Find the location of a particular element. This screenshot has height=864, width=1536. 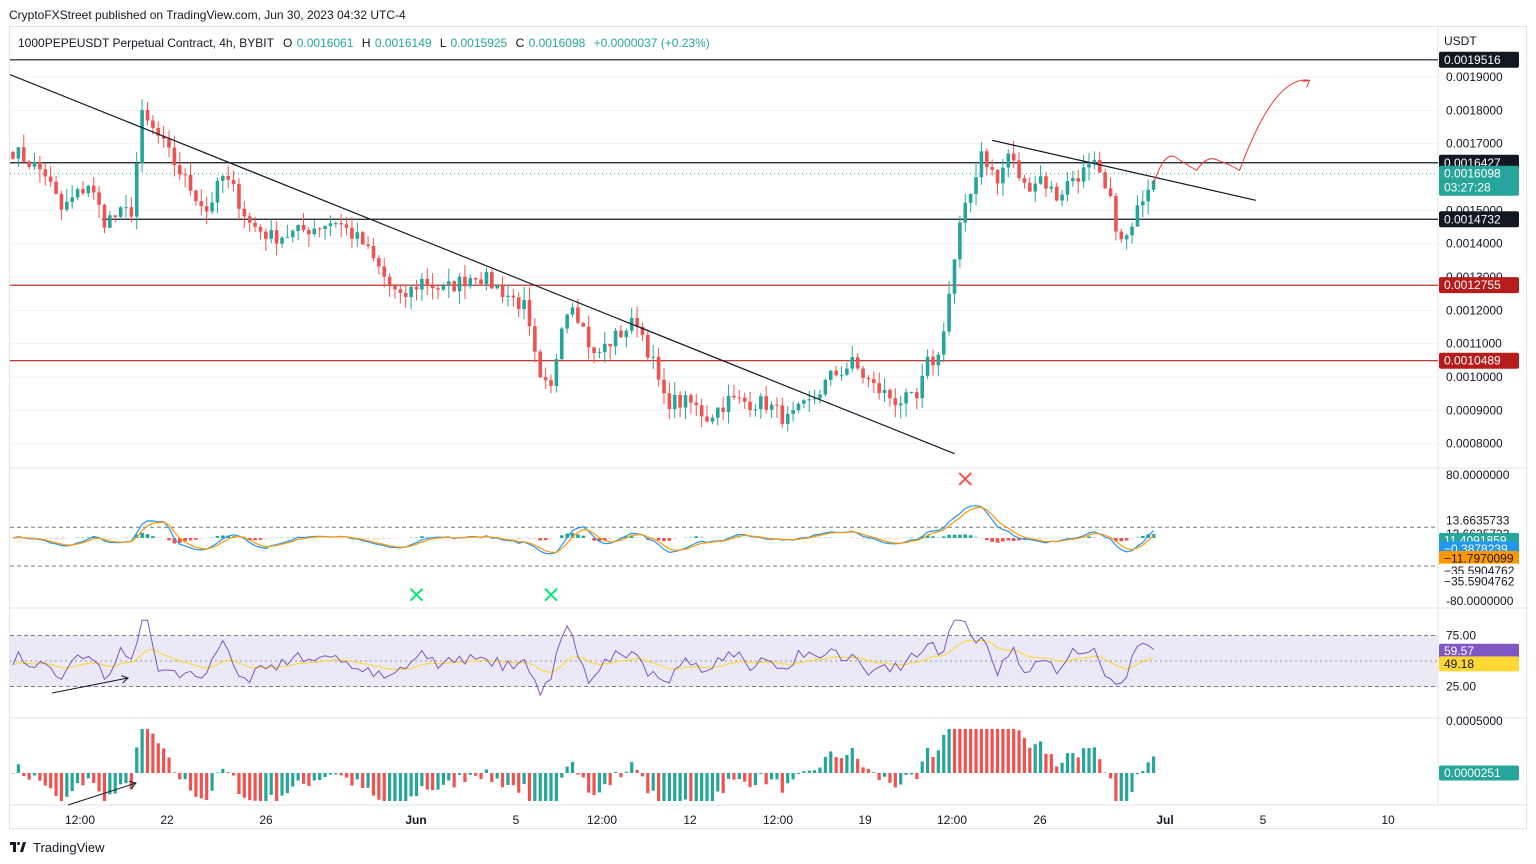

time-tick-label: 19 is located at coordinates (865, 820).